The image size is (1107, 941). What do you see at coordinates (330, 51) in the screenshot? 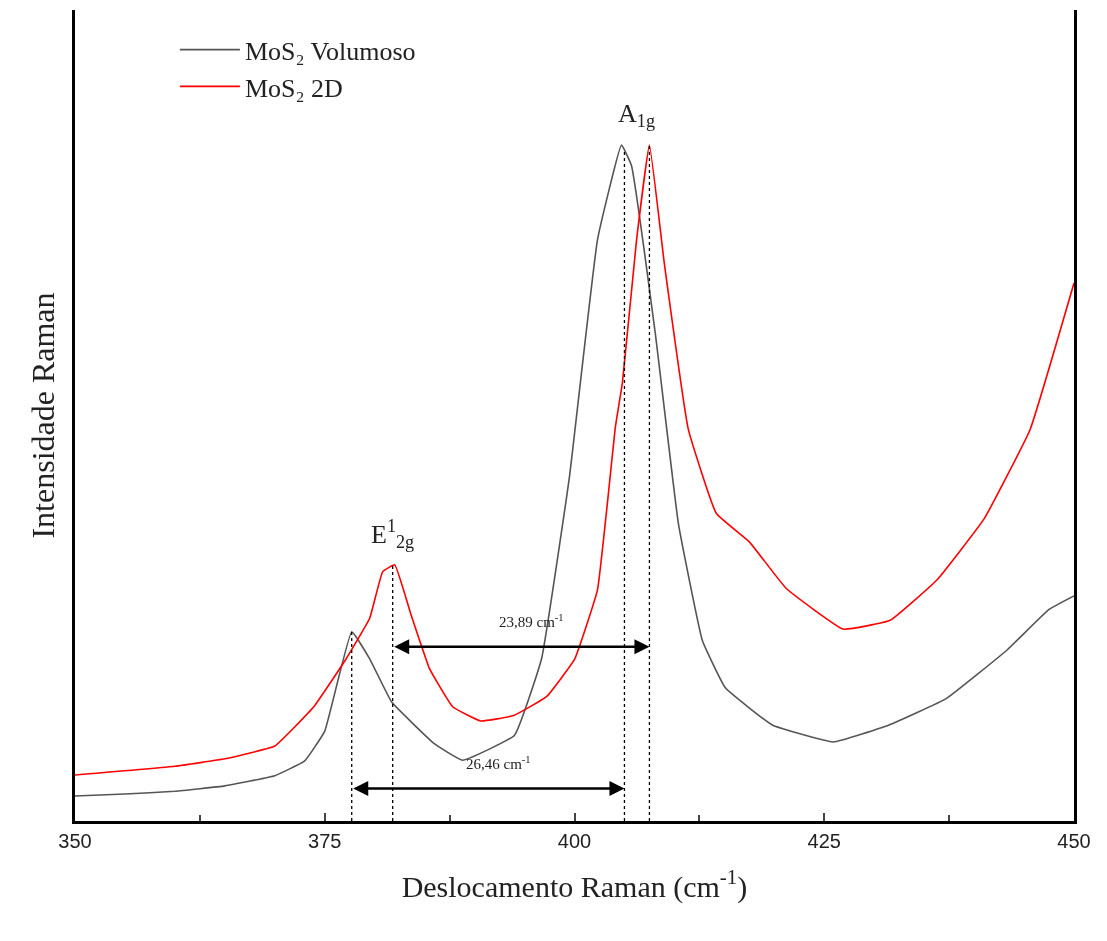
I see `legend-label: MoS₂ Volumoso` at bounding box center [330, 51].